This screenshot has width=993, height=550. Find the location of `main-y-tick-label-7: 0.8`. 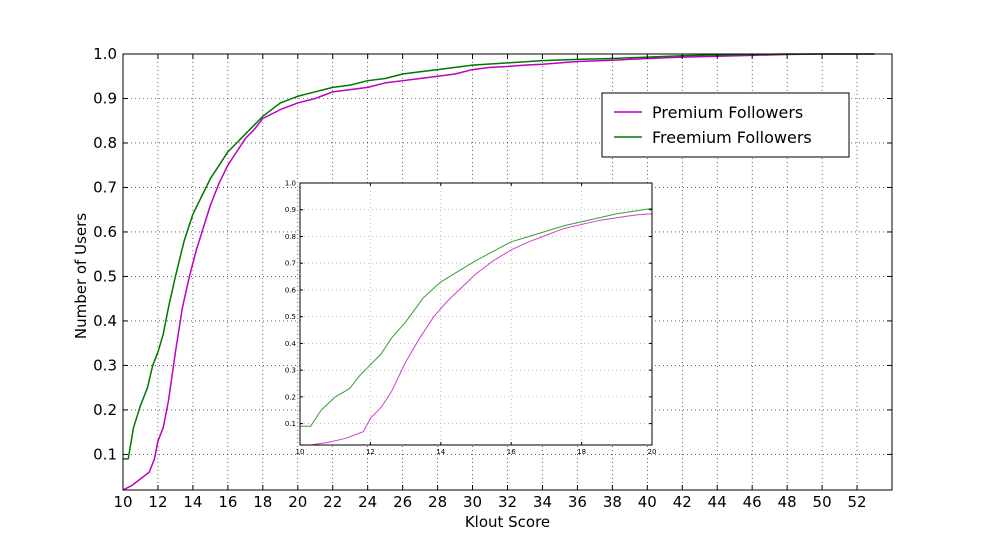

main-y-tick-label-7: 0.8 is located at coordinates (105, 143).